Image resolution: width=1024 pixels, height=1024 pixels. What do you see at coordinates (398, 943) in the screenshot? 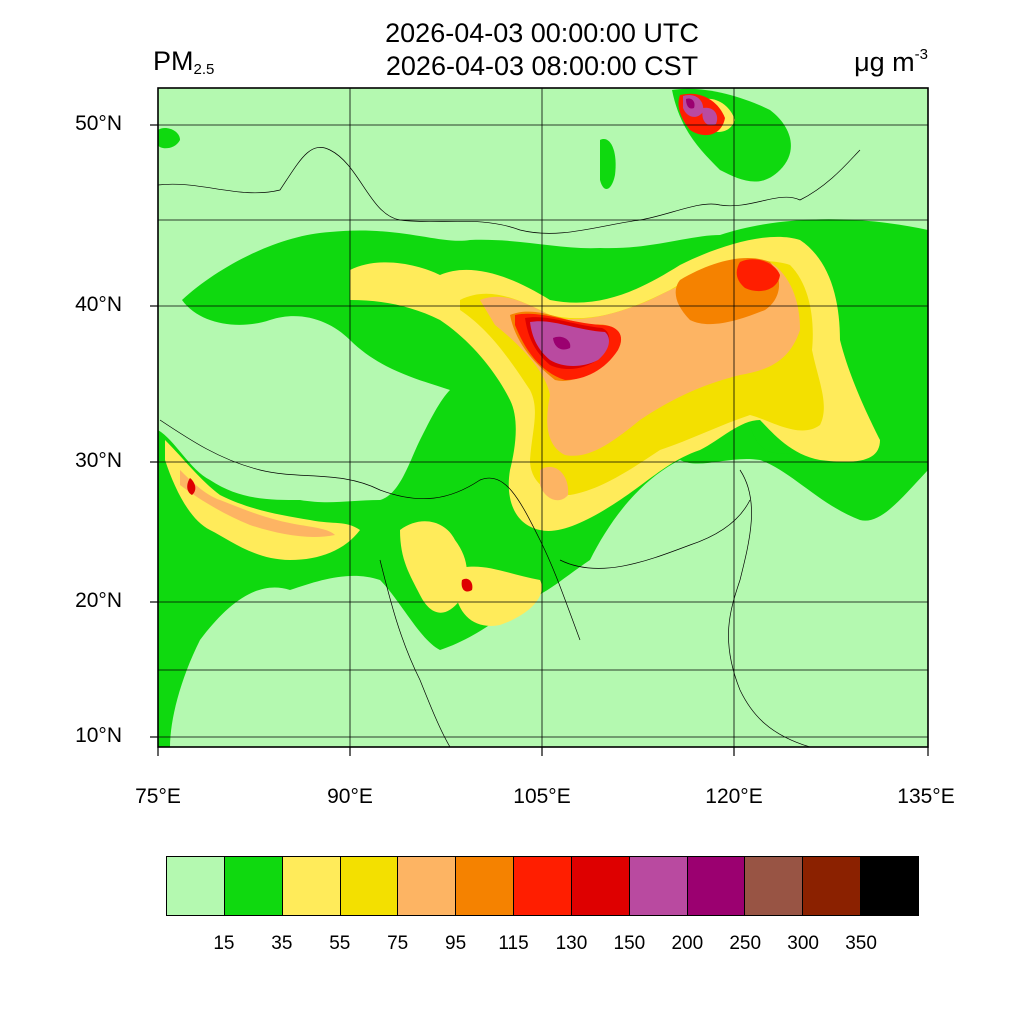
I see `colorbar-level-label: 75` at bounding box center [398, 943].